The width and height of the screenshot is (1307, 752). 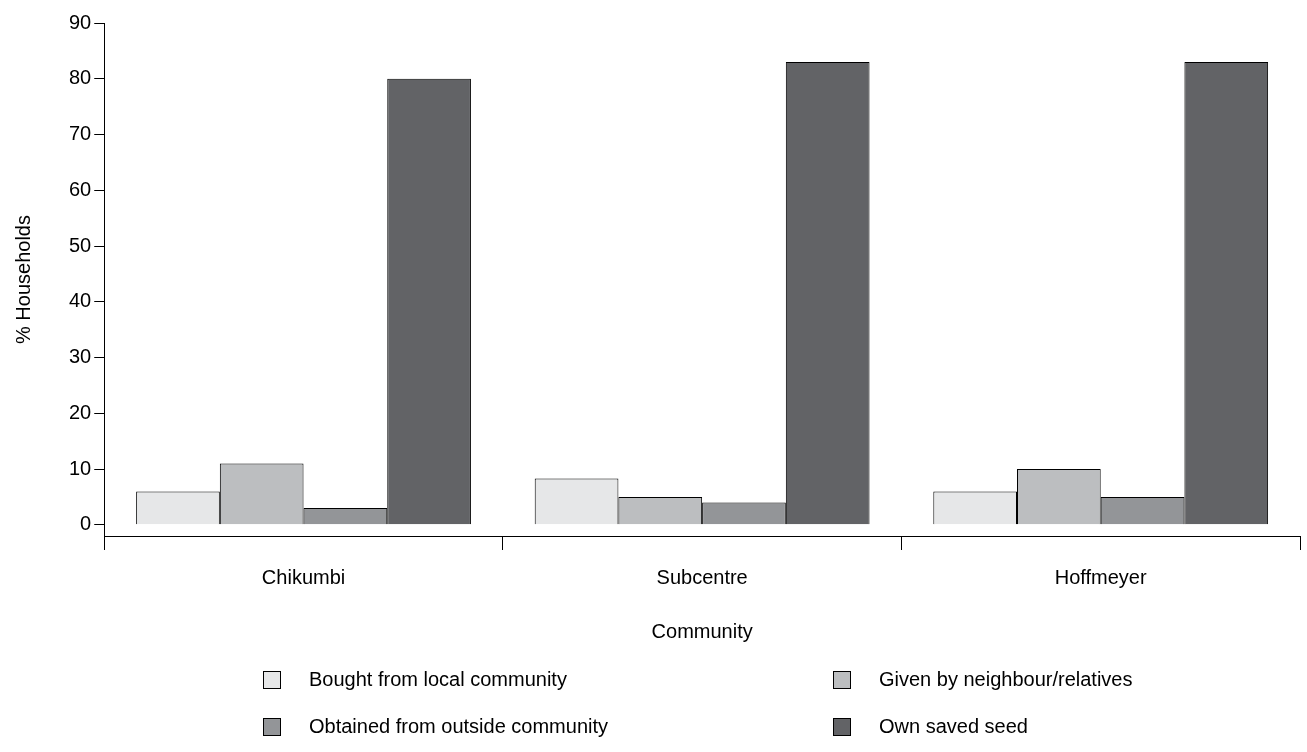 I want to click on legend-label: Given by neighbour/relatives, so click(x=1006, y=679).